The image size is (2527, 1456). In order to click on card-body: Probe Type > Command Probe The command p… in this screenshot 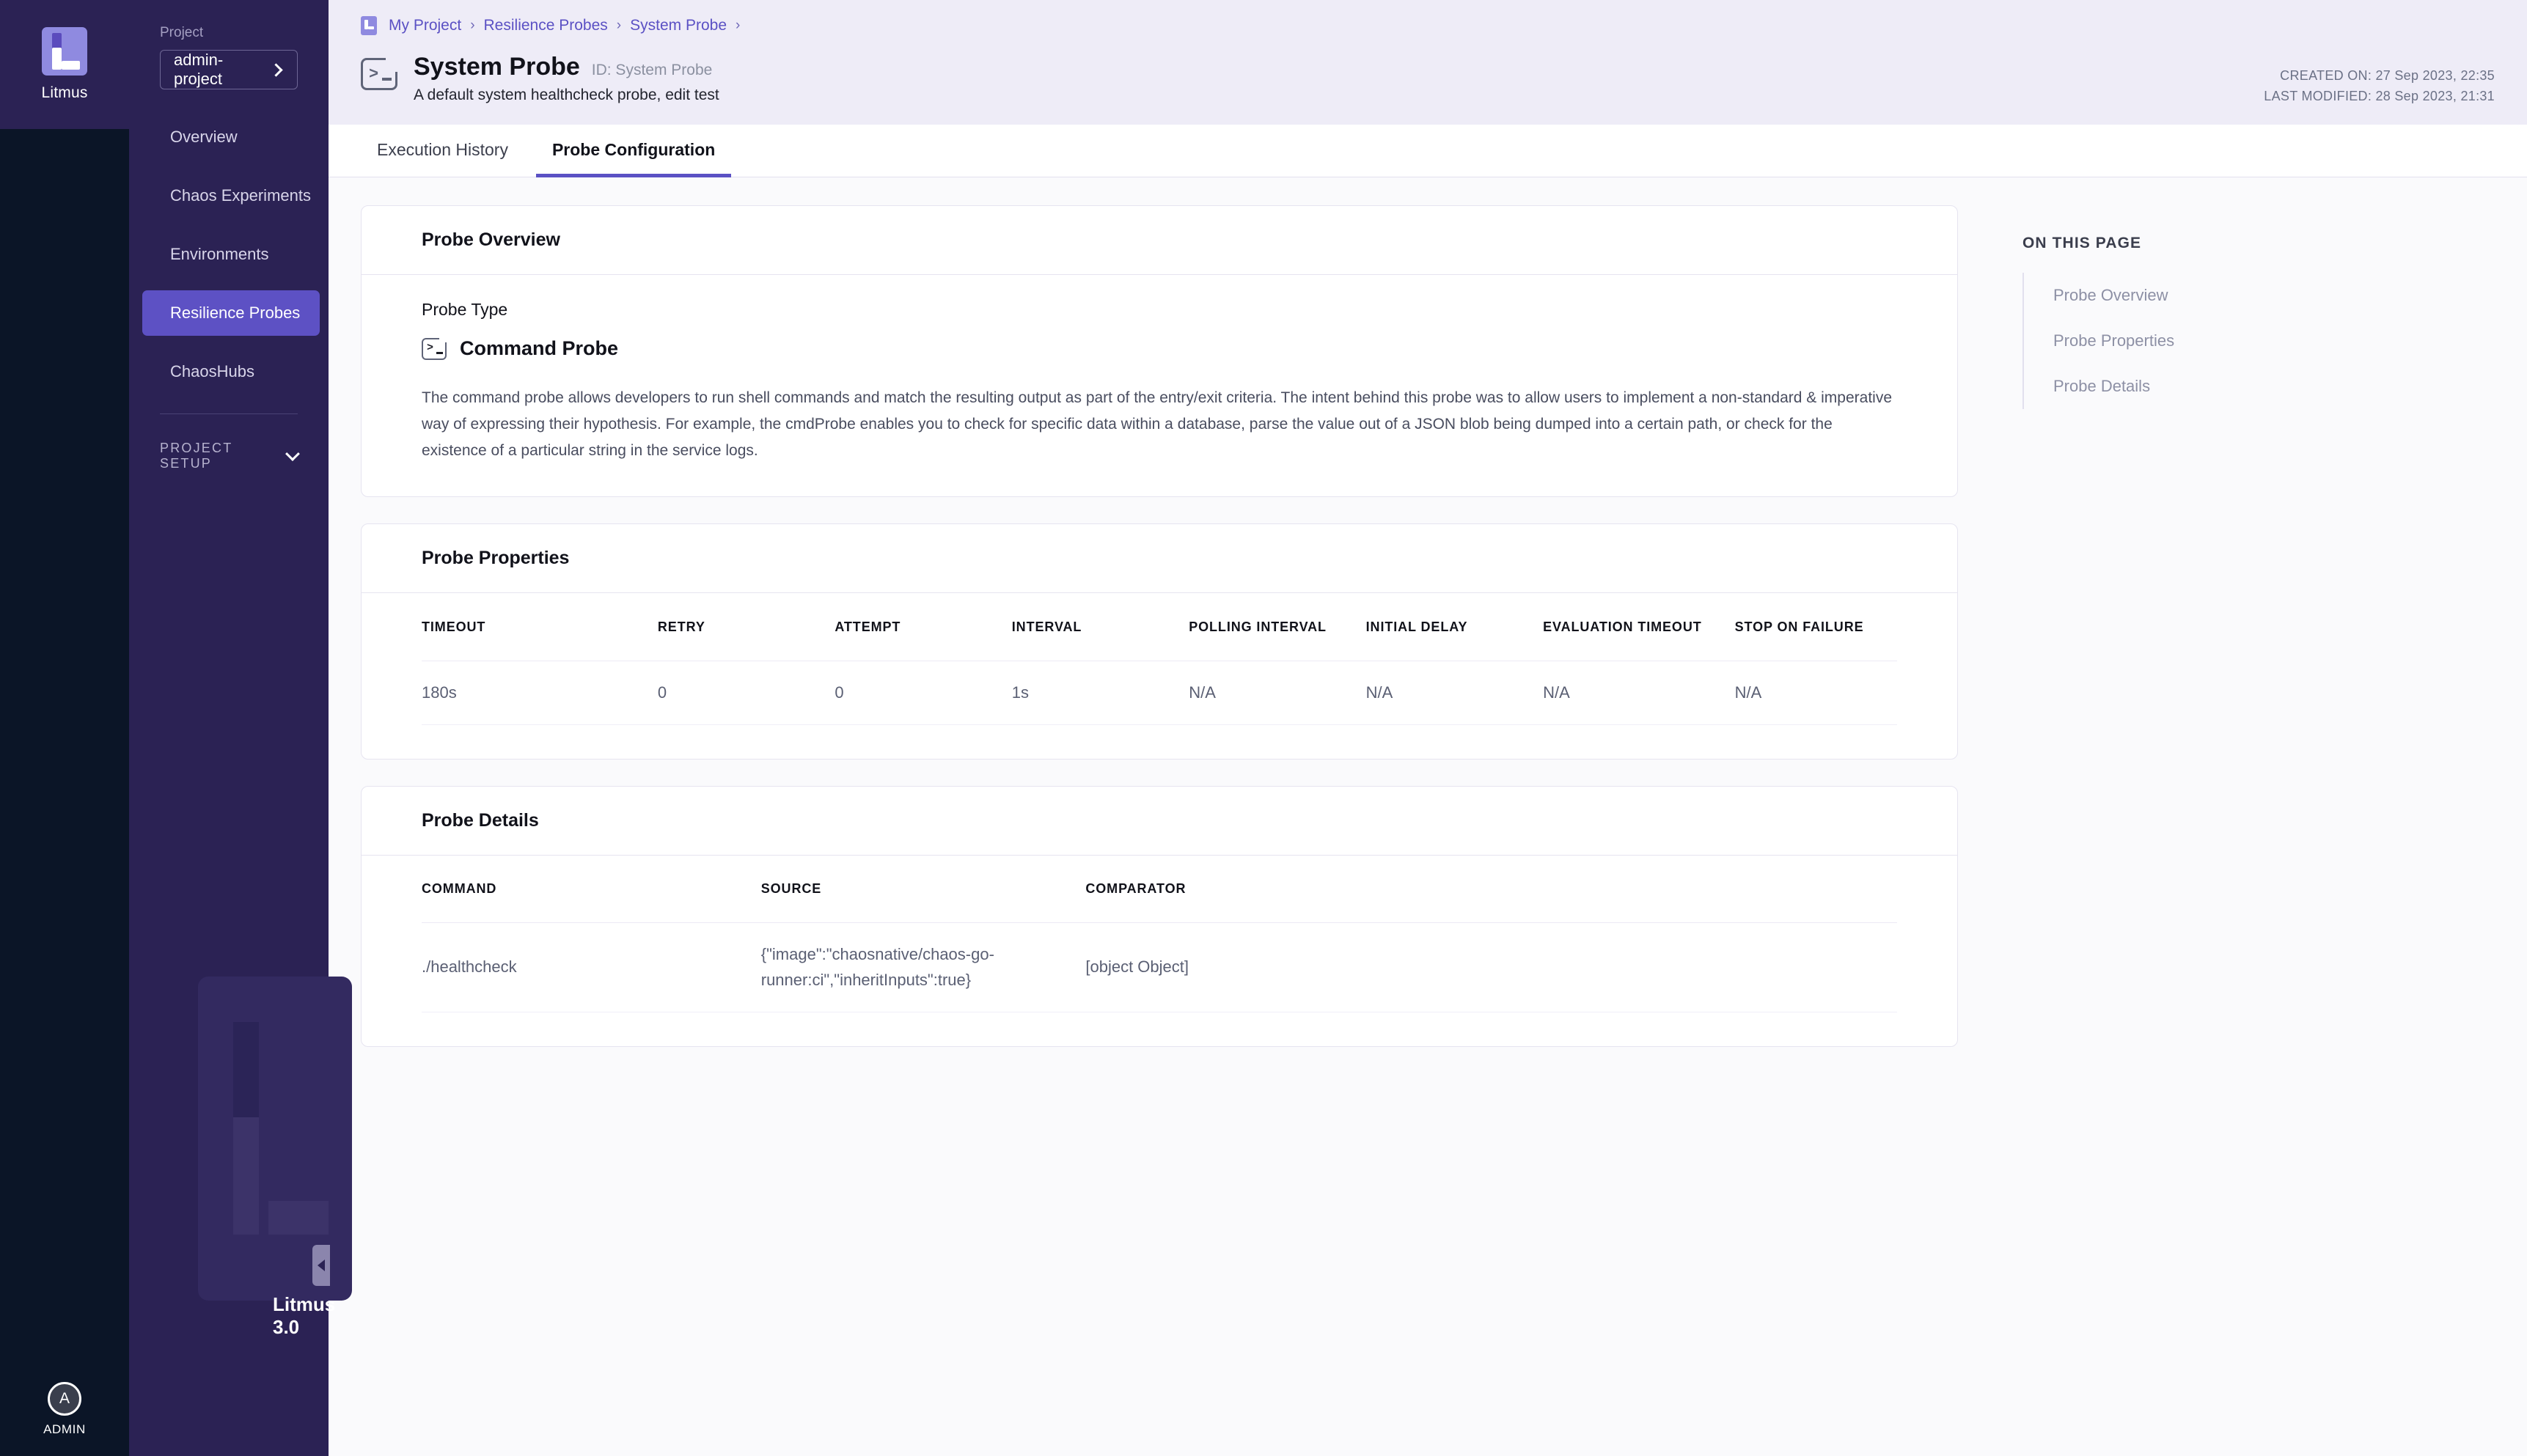, I will do `click(1159, 385)`.